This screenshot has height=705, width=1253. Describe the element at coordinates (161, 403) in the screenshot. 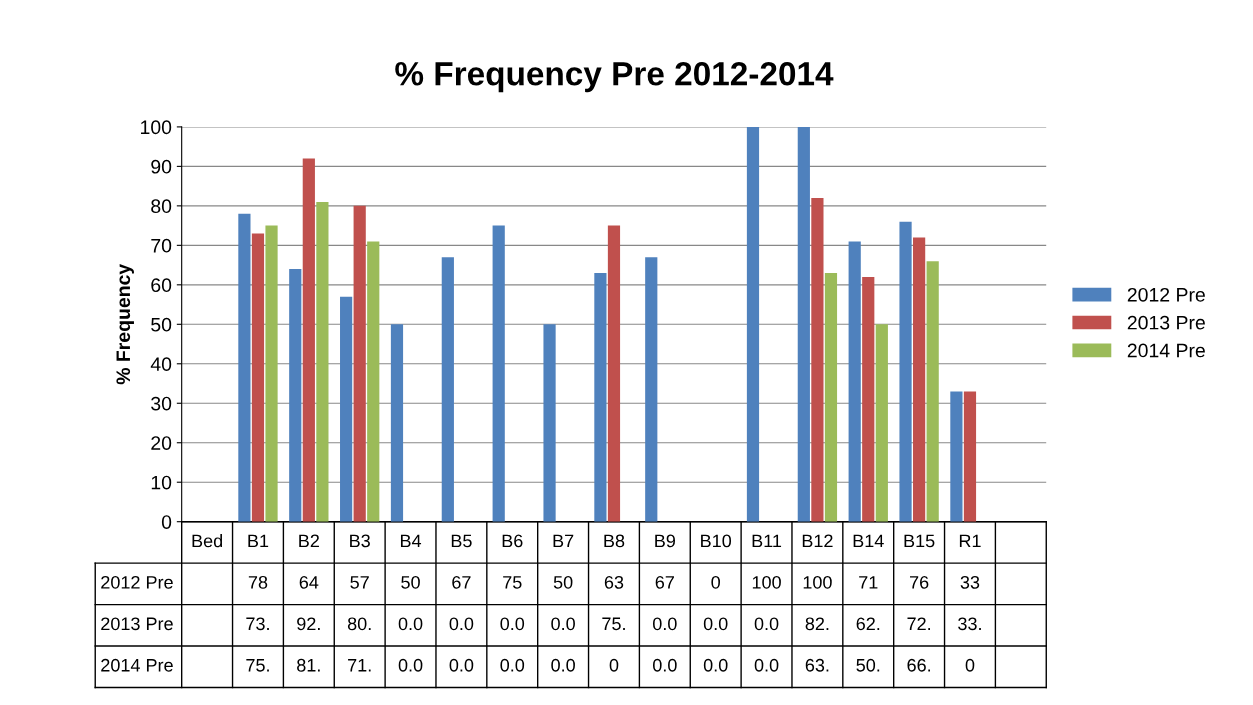

I see `y-tick-label: 30` at that location.